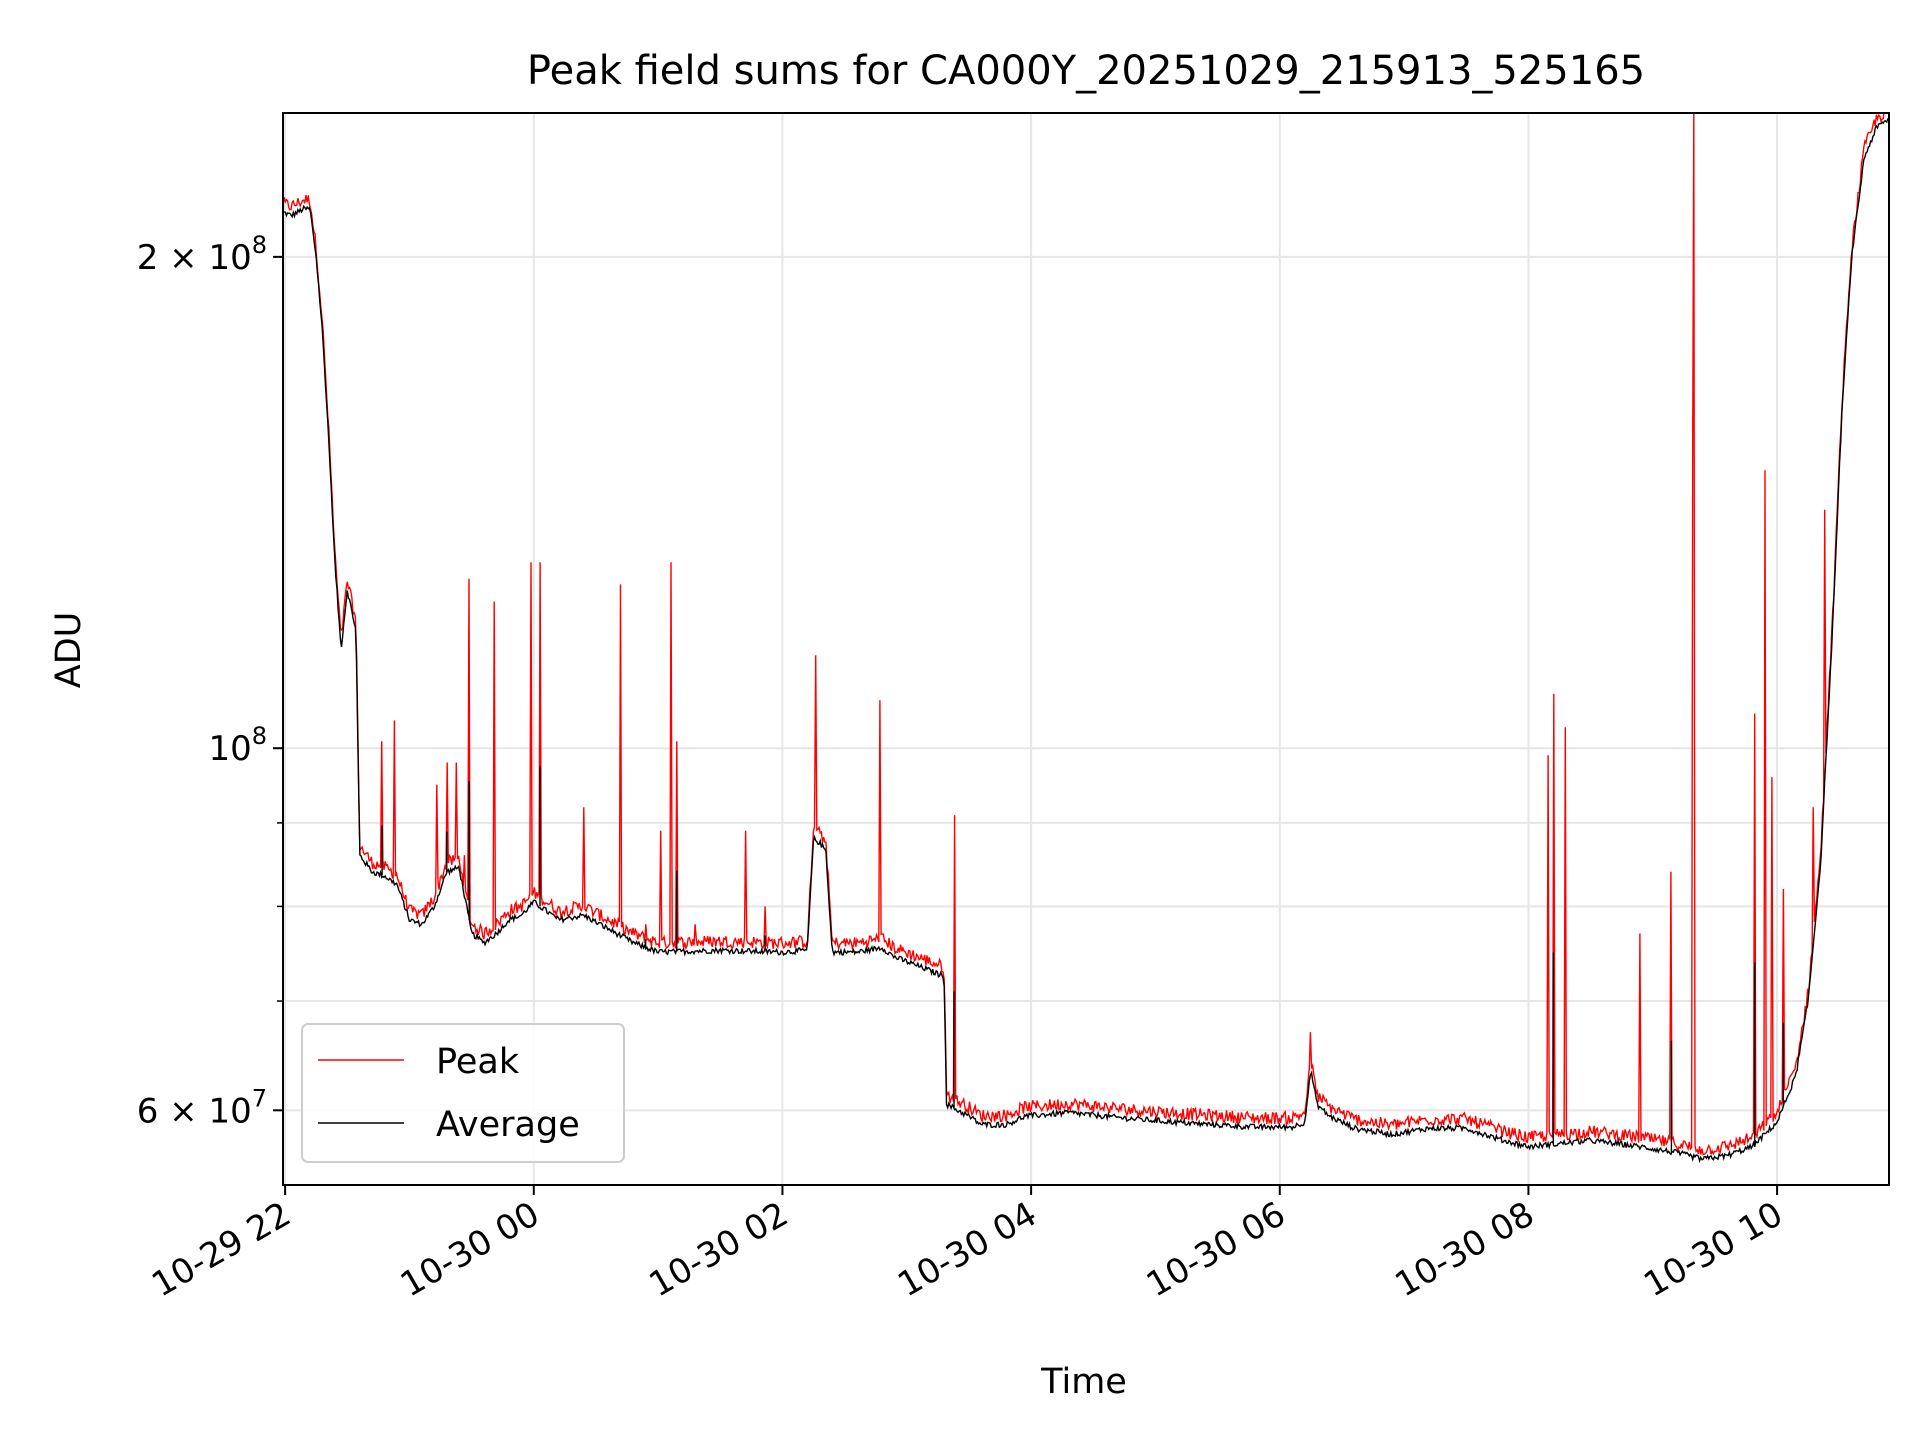  What do you see at coordinates (1083, 1382) in the screenshot?
I see `x-axis-label: Time` at bounding box center [1083, 1382].